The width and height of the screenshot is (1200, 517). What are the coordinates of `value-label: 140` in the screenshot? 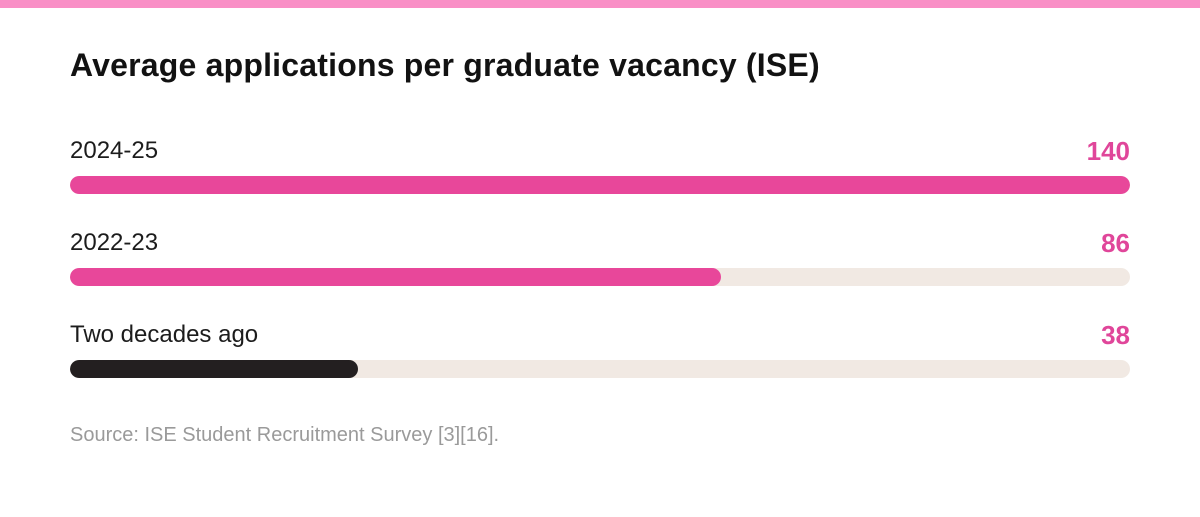 It's located at (1108, 151).